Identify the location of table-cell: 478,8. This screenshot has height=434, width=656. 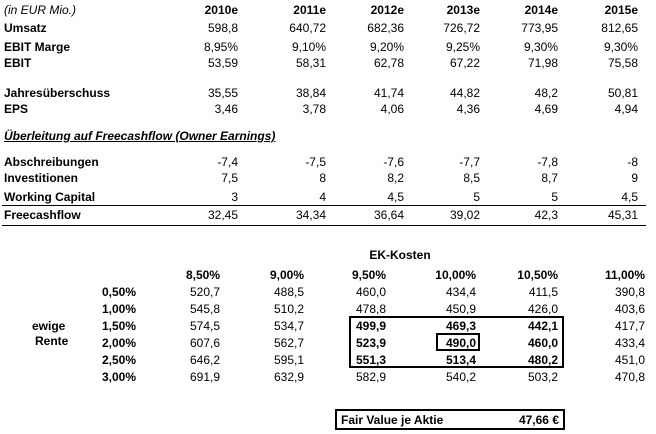
(370, 309).